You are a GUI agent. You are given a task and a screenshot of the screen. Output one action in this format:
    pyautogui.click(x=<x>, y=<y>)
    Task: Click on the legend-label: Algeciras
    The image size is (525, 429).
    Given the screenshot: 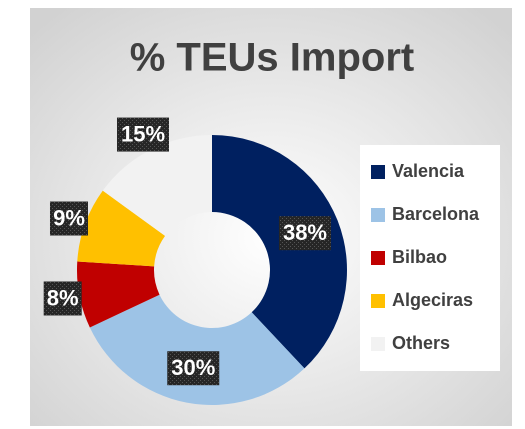 What is the action you would take?
    pyautogui.click(x=432, y=300)
    